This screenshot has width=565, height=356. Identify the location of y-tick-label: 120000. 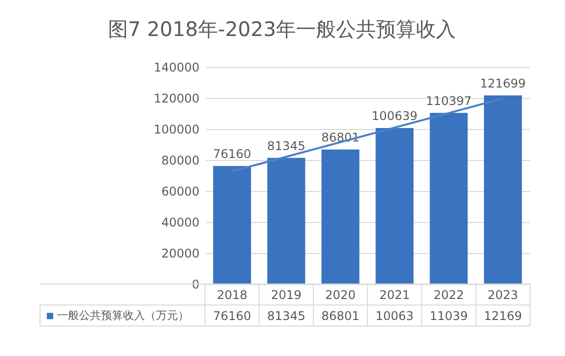
(177, 99).